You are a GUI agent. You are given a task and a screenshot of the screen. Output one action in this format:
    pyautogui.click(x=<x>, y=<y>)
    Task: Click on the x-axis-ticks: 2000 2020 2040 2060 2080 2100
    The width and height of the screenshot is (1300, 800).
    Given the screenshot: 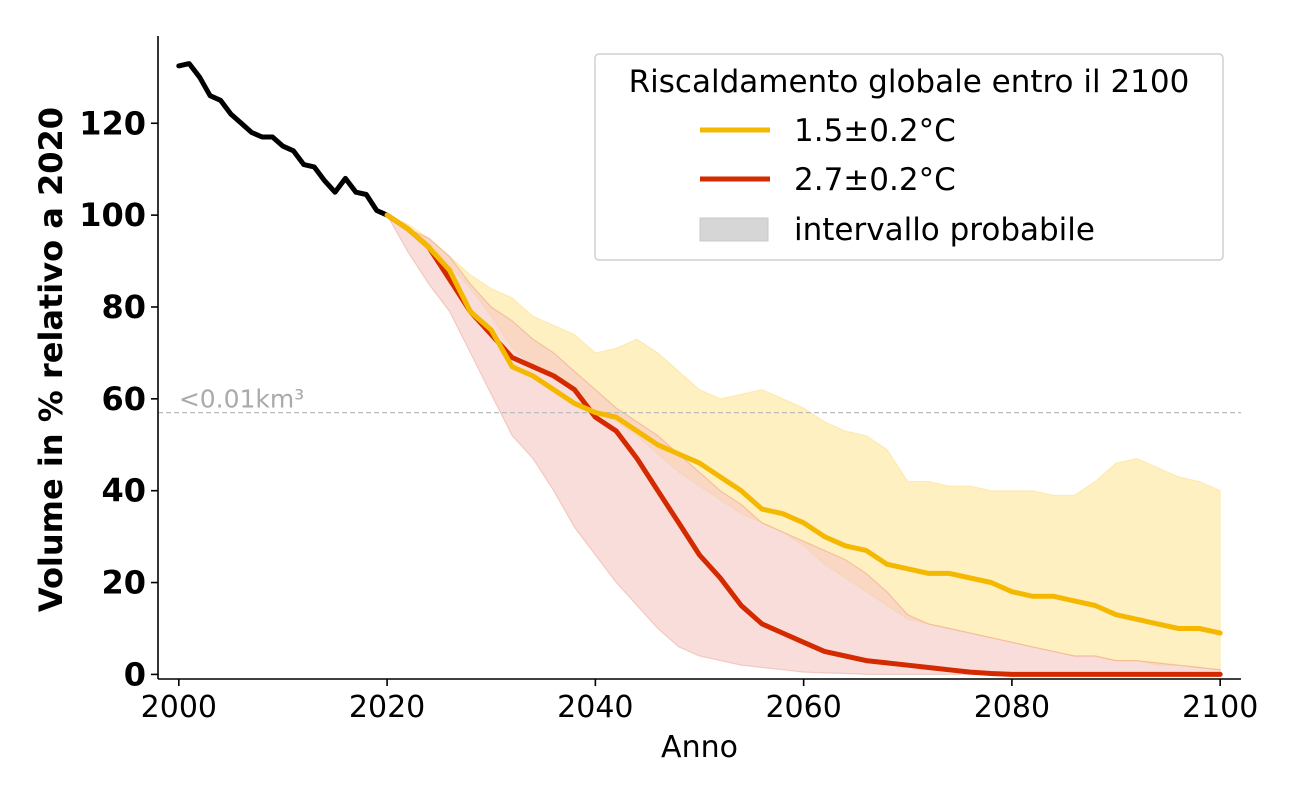 What is the action you would take?
    pyautogui.click(x=699, y=702)
    